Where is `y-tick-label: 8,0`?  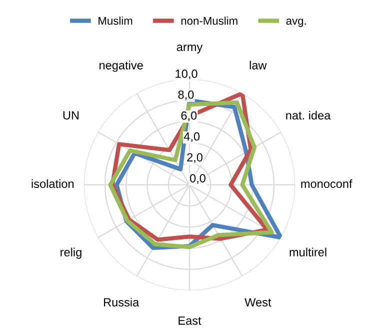 y-tick-label: 8,0 is located at coordinates (186, 95).